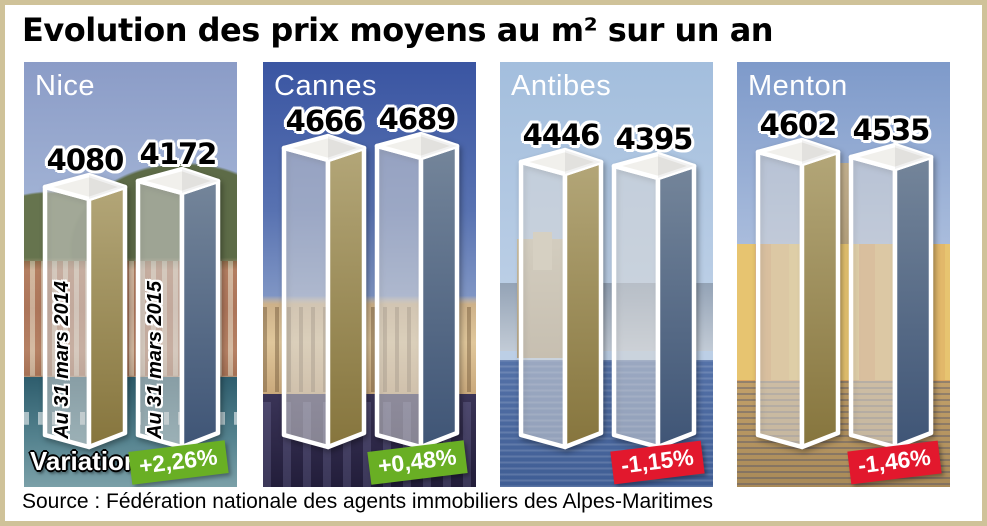 The width and height of the screenshot is (987, 526). What do you see at coordinates (891, 130) in the screenshot?
I see `bar-value: 4535` at bounding box center [891, 130].